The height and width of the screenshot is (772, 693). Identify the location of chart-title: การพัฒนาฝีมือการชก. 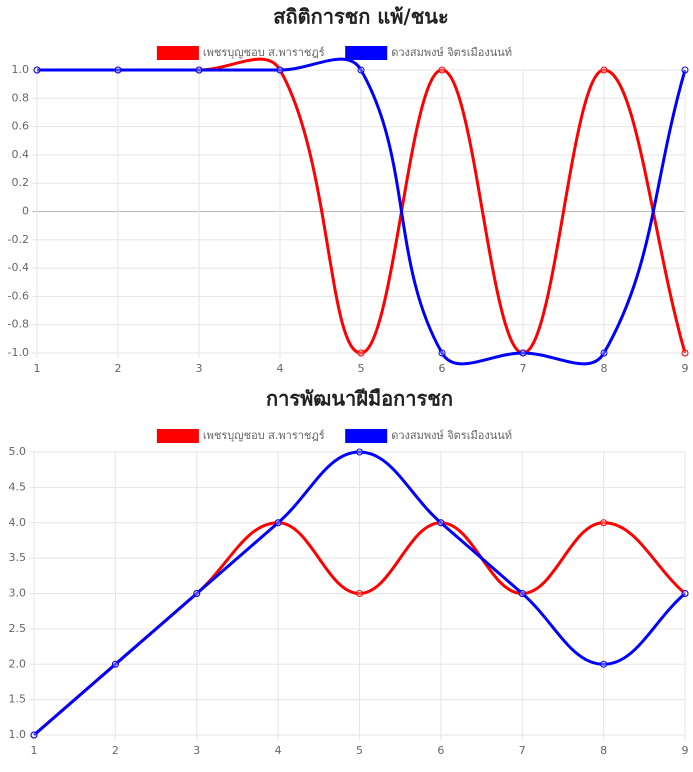
(359, 399).